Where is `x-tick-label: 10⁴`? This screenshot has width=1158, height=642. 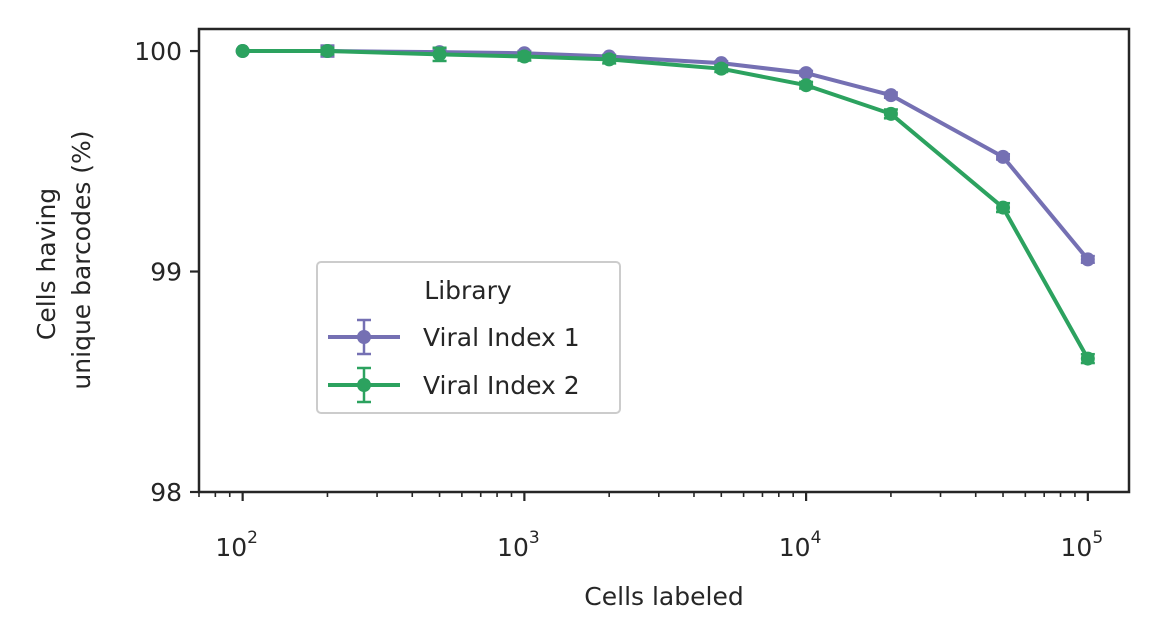
x-tick-label: 10⁴ is located at coordinates (800, 545).